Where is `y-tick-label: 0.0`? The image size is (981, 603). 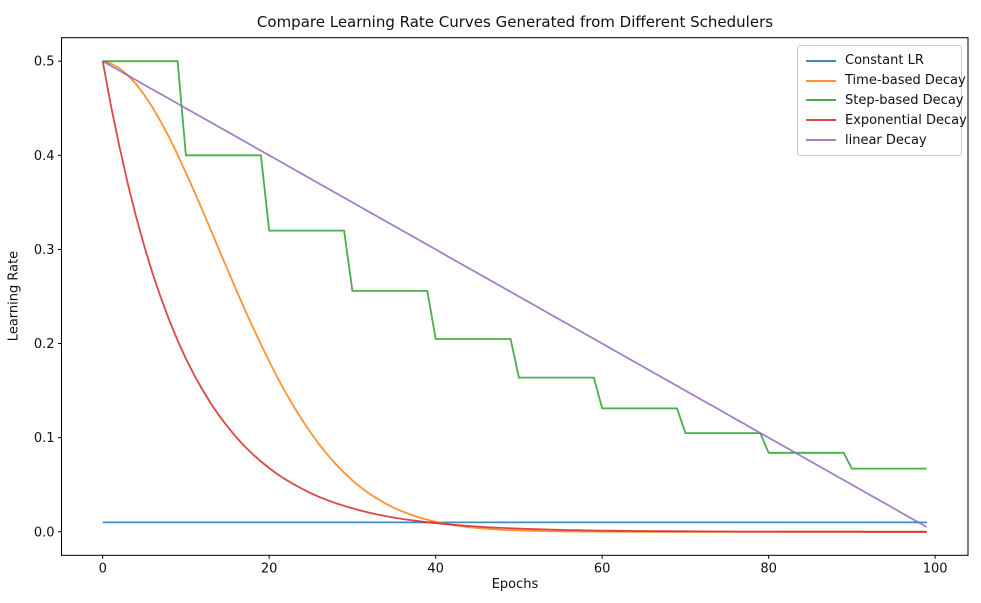
y-tick-label: 0.0 is located at coordinates (44, 532).